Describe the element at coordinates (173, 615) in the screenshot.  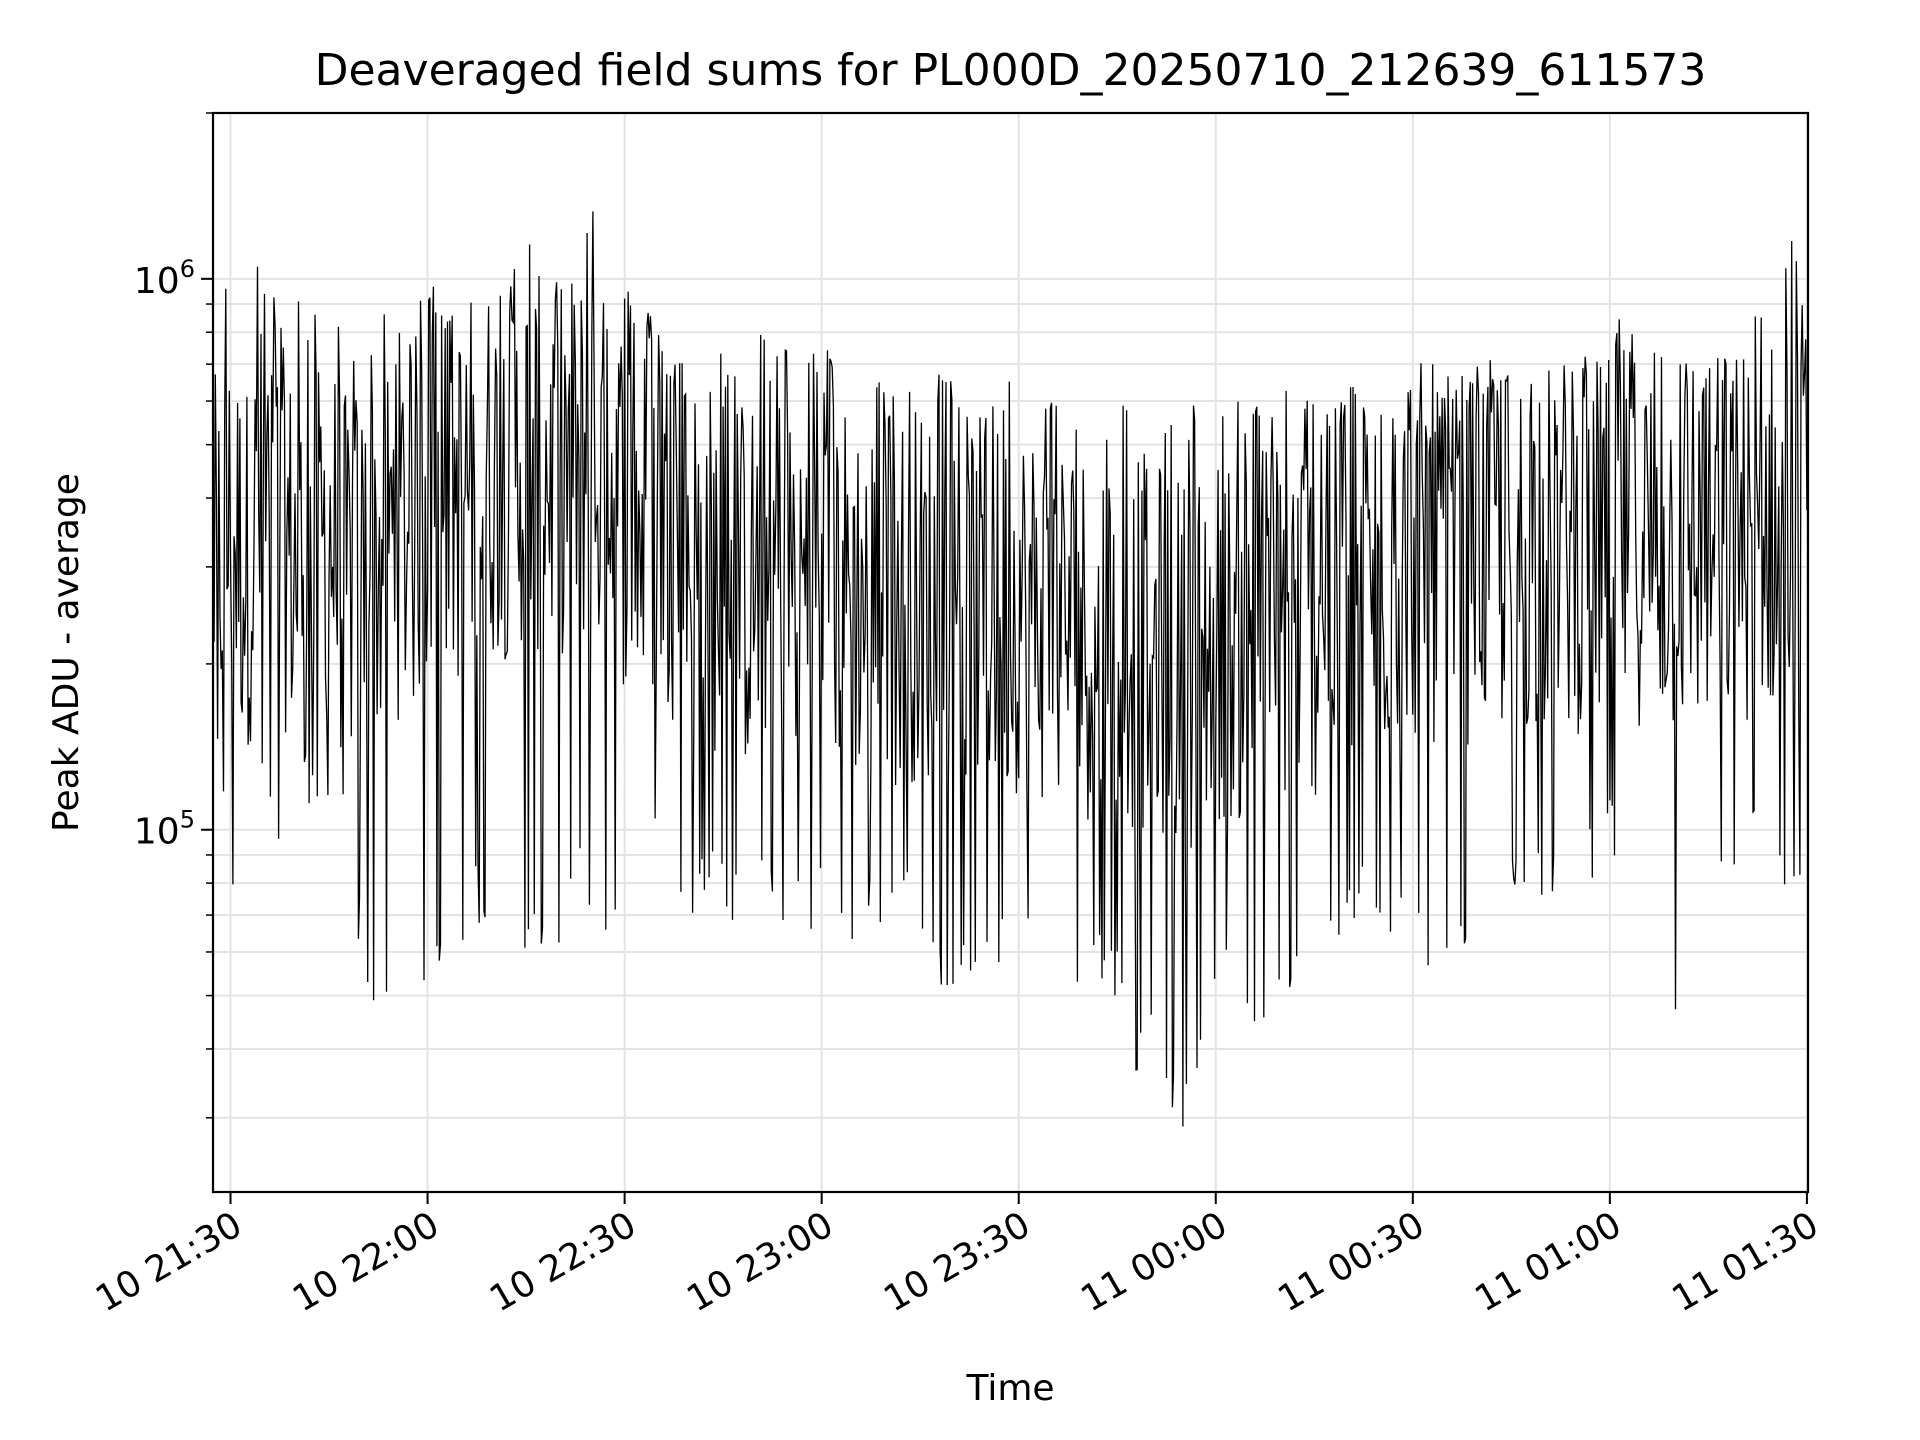
I see `y-axis-ticks: 10⁵ 10⁶` at that location.